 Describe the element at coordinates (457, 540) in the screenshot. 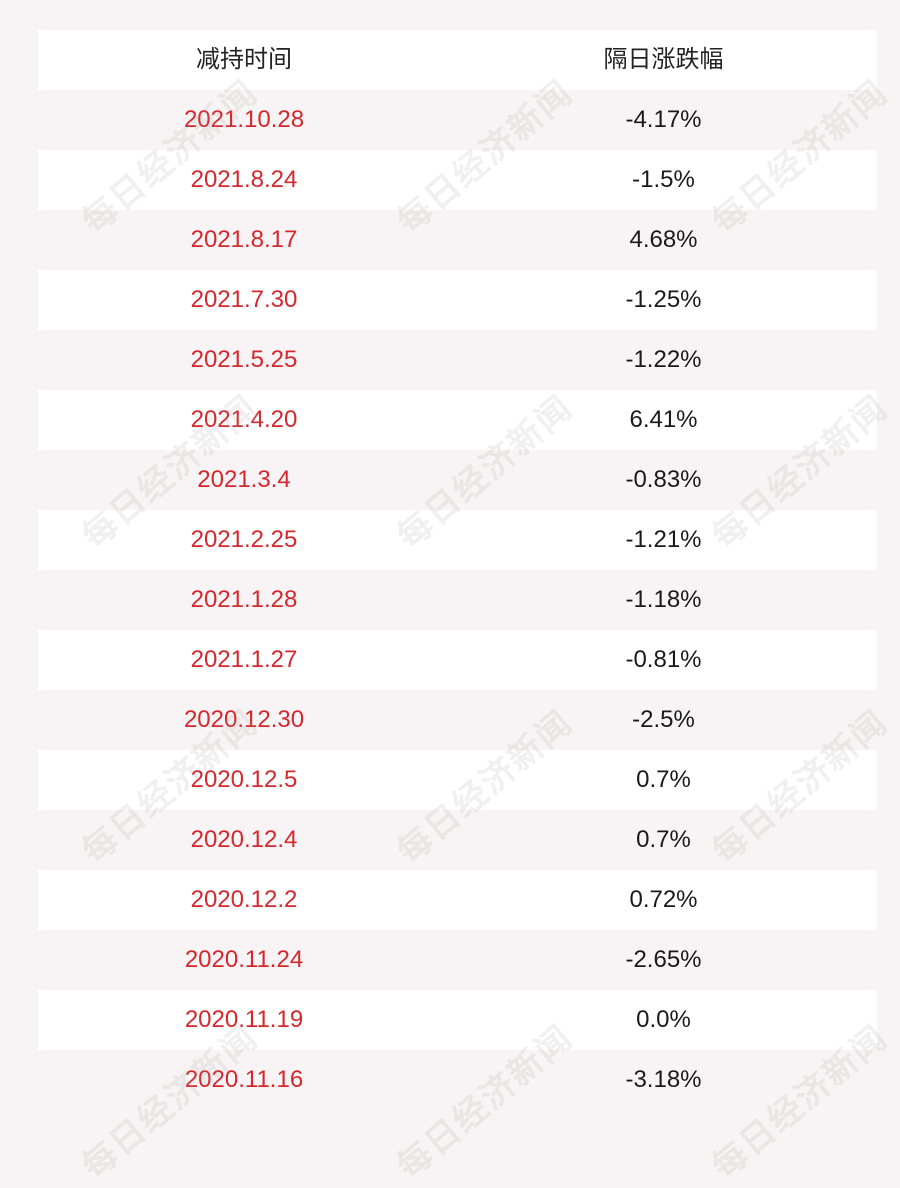

I see `table-row: 2021.2.25 -1.21%` at that location.